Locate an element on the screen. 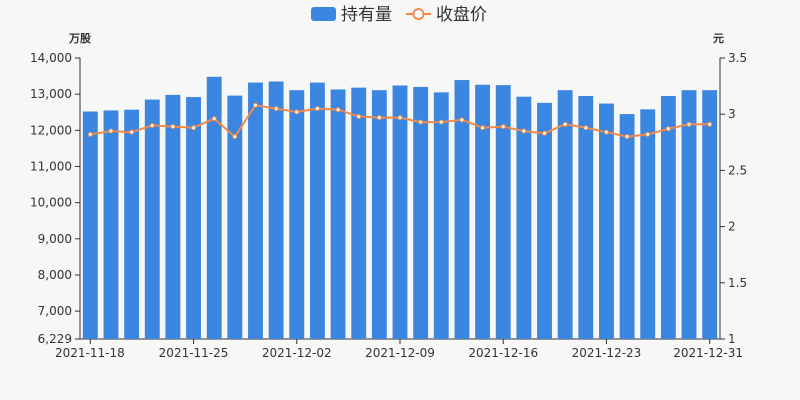 This screenshot has width=800, height=400. y-left-tick-label: 7,000 is located at coordinates (55, 311).